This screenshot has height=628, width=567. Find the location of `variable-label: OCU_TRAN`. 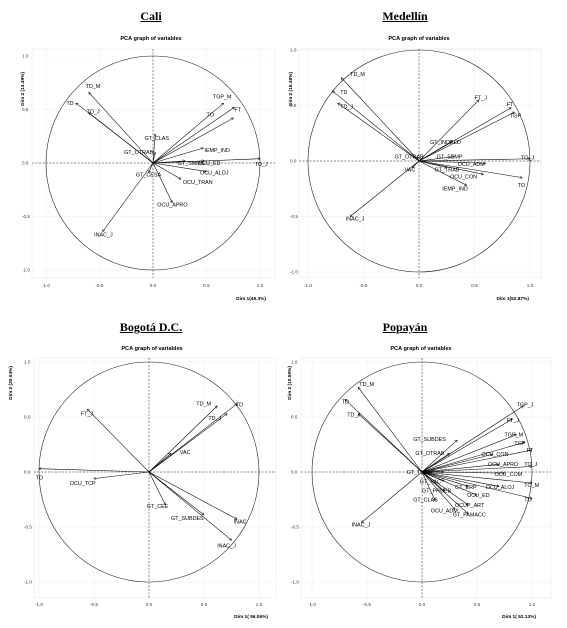

variable-label: OCU_TRAN is located at coordinates (198, 183).